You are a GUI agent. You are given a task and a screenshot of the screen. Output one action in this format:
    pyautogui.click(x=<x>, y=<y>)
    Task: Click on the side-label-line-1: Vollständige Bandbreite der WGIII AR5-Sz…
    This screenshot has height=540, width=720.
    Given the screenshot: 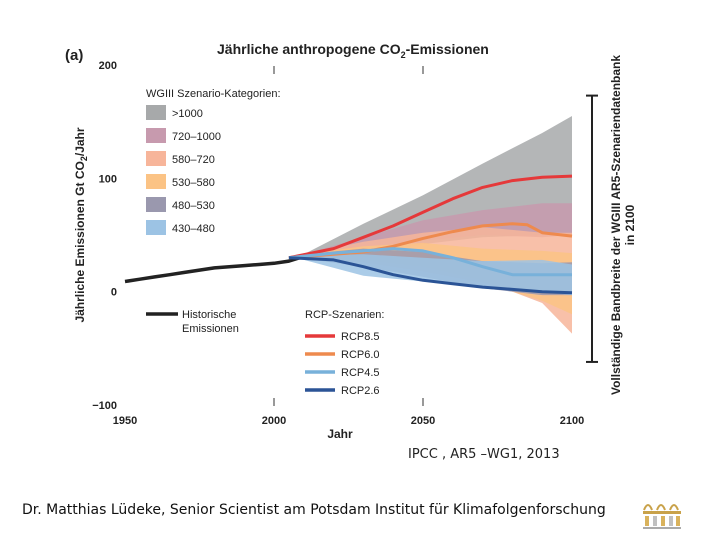 What is the action you would take?
    pyautogui.click(x=616, y=225)
    